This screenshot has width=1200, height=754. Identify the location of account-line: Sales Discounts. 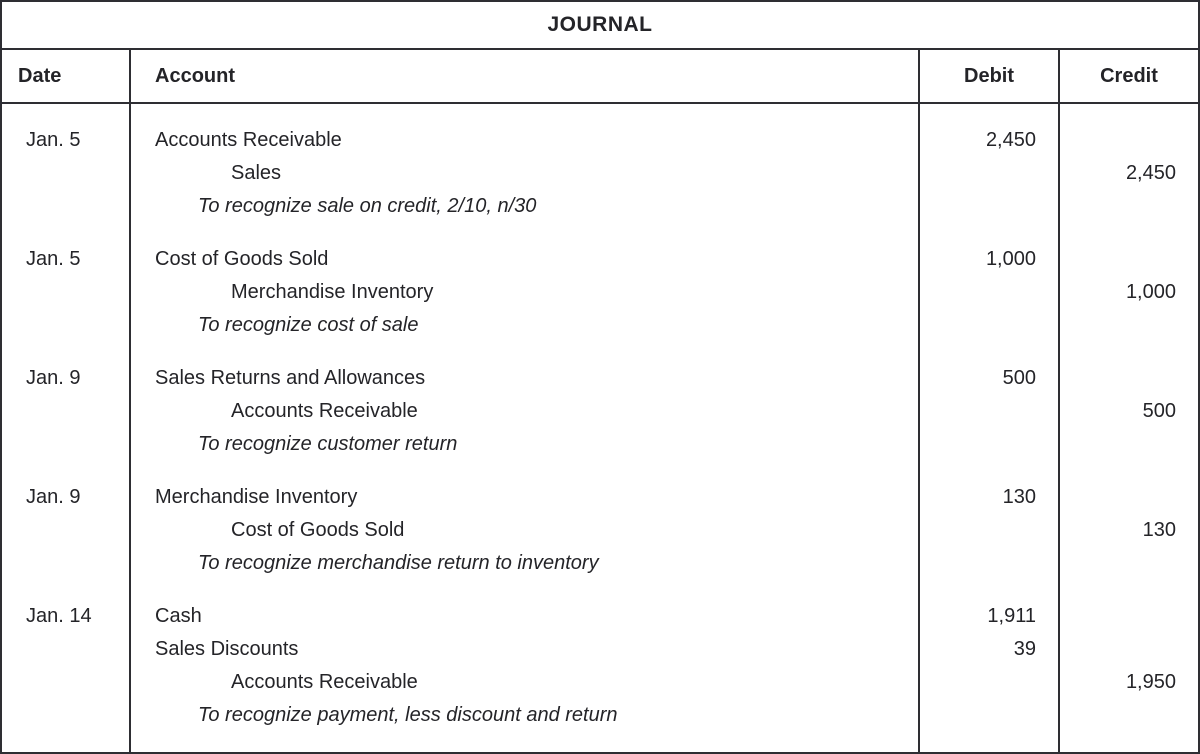
(227, 649).